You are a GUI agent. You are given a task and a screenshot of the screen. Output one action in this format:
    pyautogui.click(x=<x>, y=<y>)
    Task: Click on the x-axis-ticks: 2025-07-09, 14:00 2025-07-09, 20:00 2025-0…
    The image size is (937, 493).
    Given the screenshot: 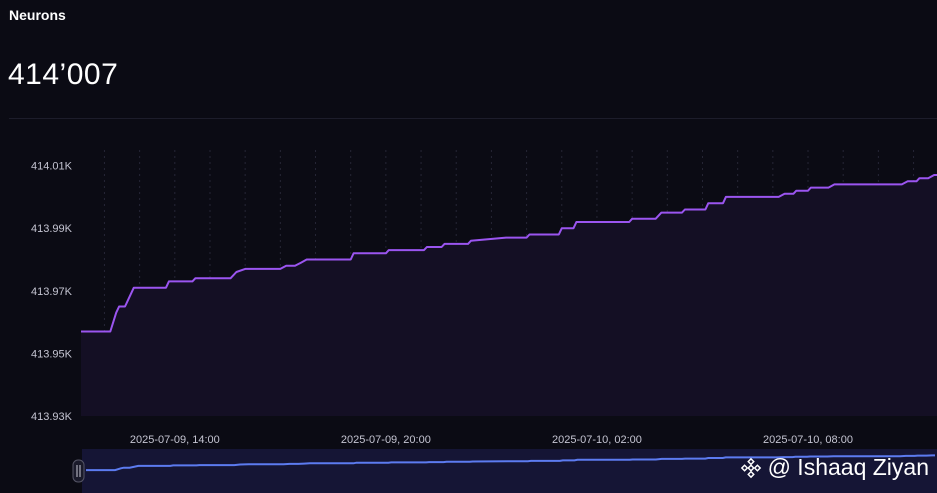 What is the action you would take?
    pyautogui.click(x=491, y=440)
    